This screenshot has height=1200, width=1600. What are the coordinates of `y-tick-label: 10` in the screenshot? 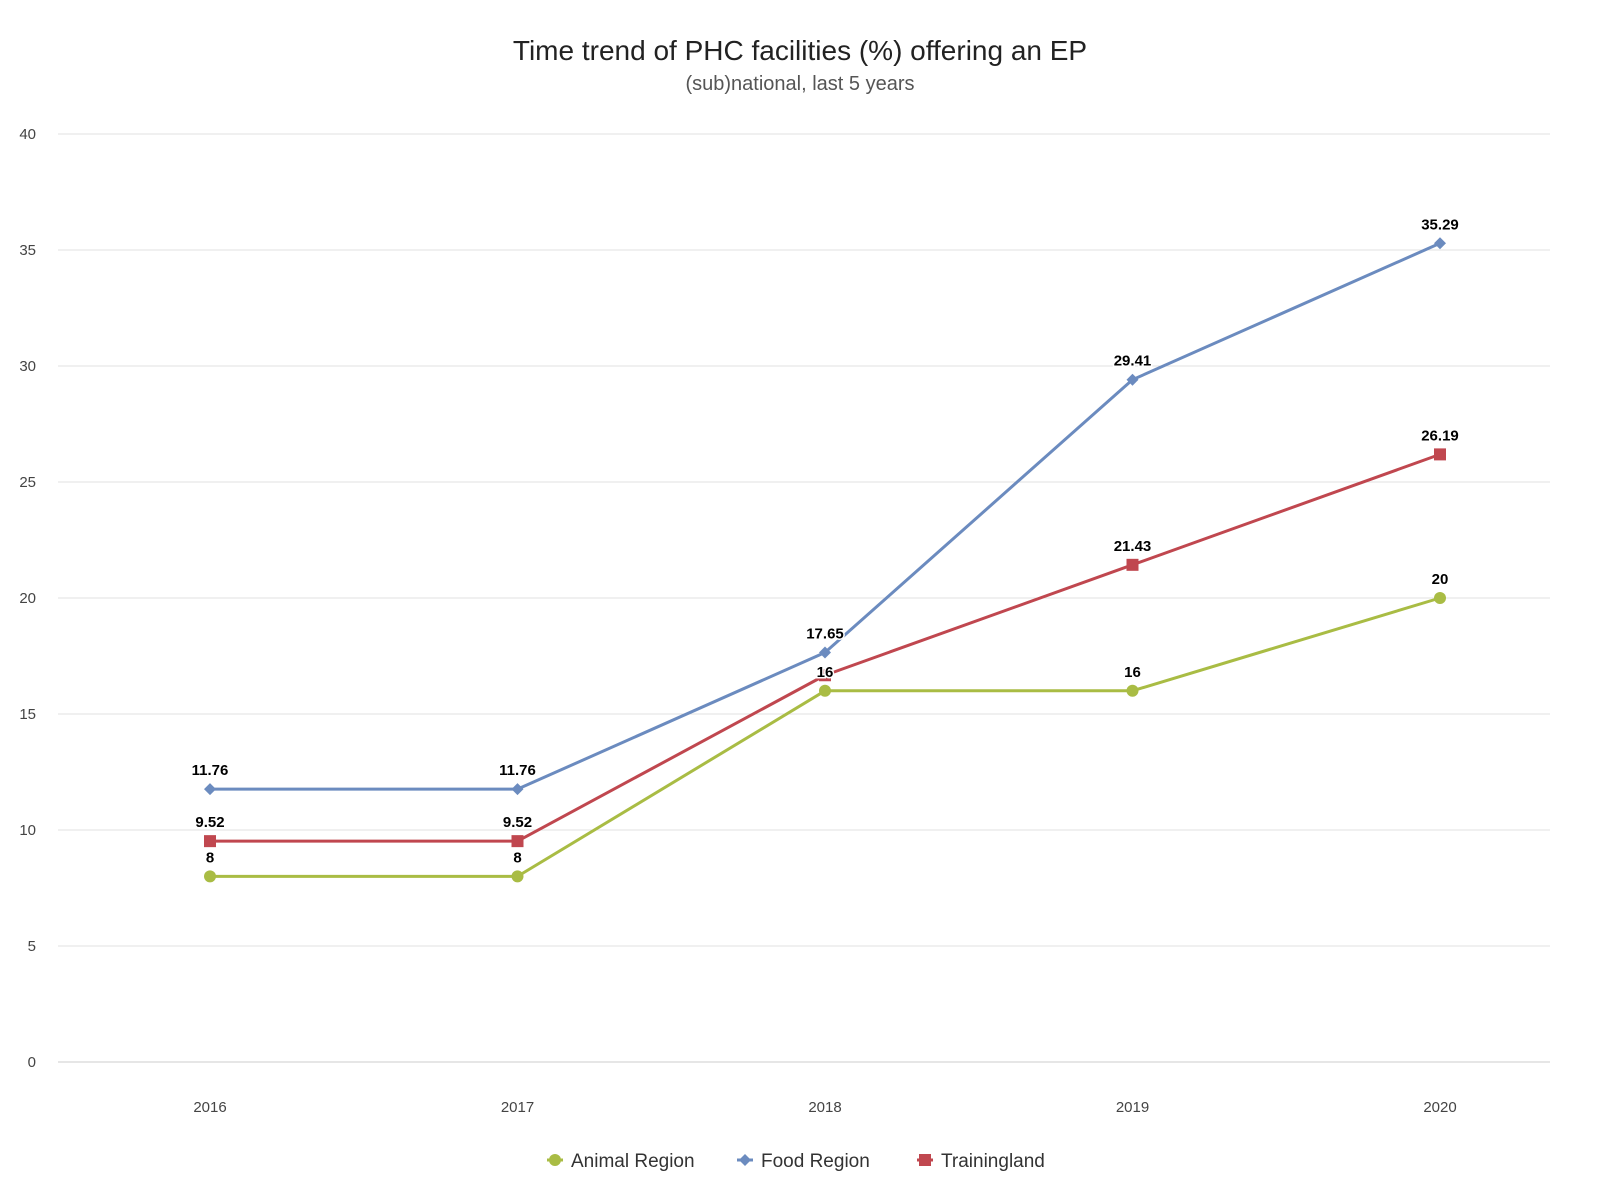 It's located at (27, 830).